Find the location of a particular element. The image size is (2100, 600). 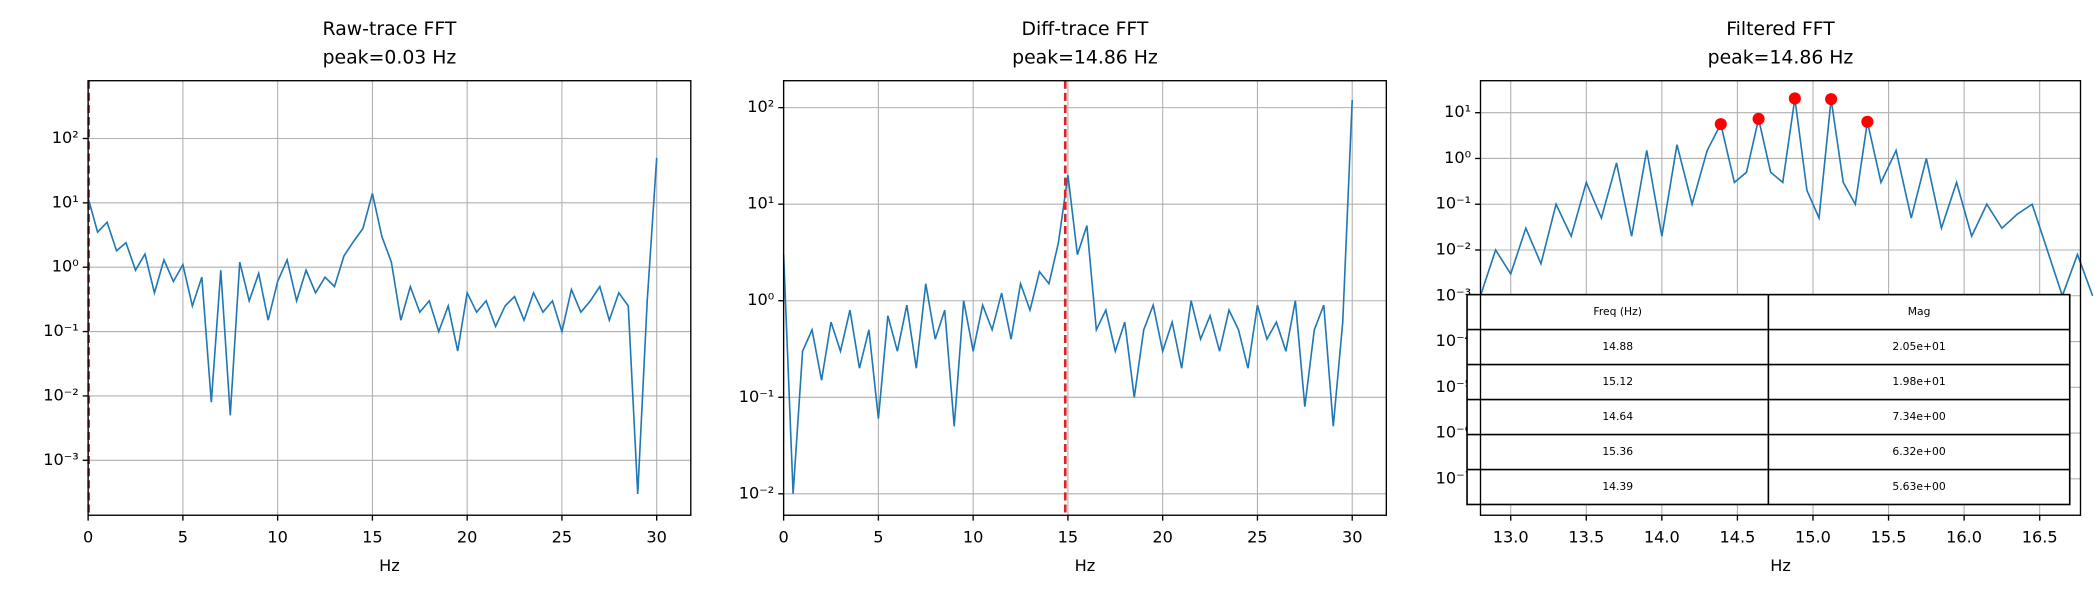

x-tick-label: 13.0 is located at coordinates (1511, 537).